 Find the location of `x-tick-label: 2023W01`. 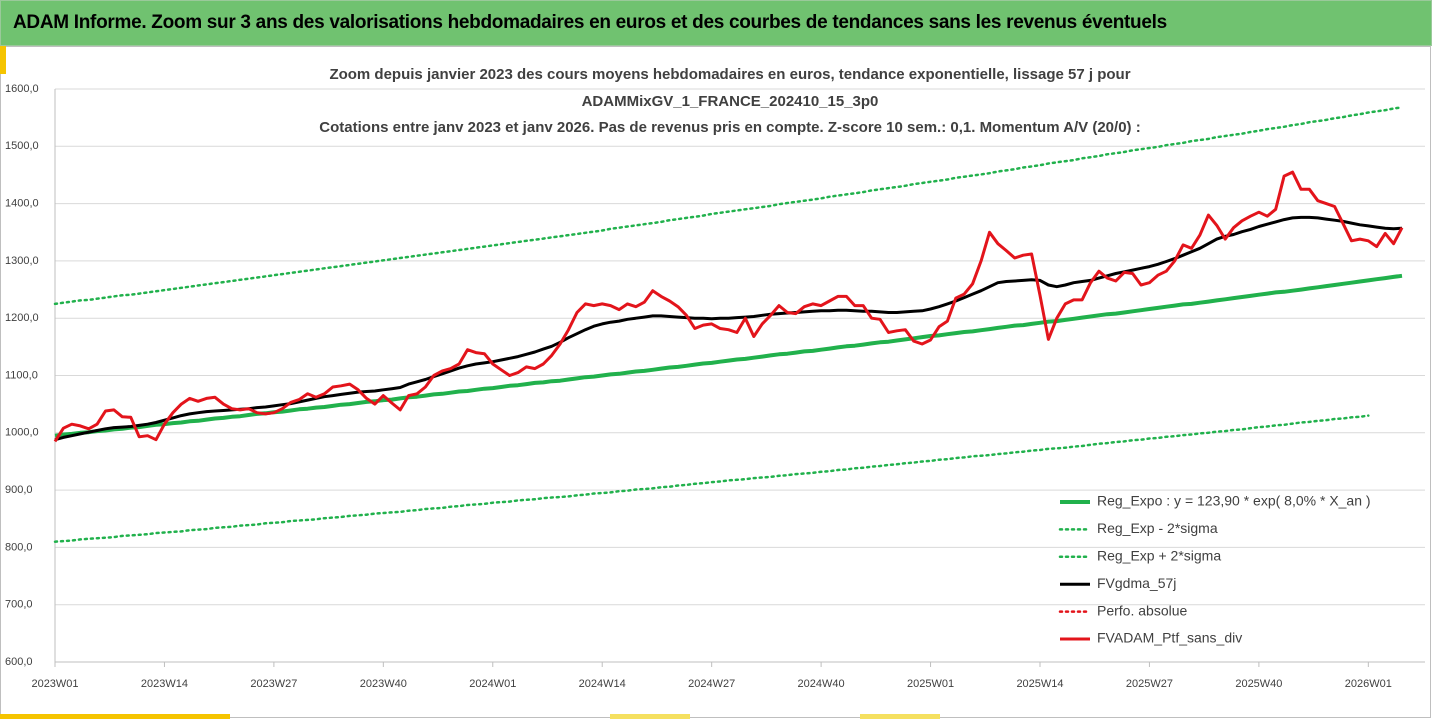

x-tick-label: 2023W01 is located at coordinates (54, 684).